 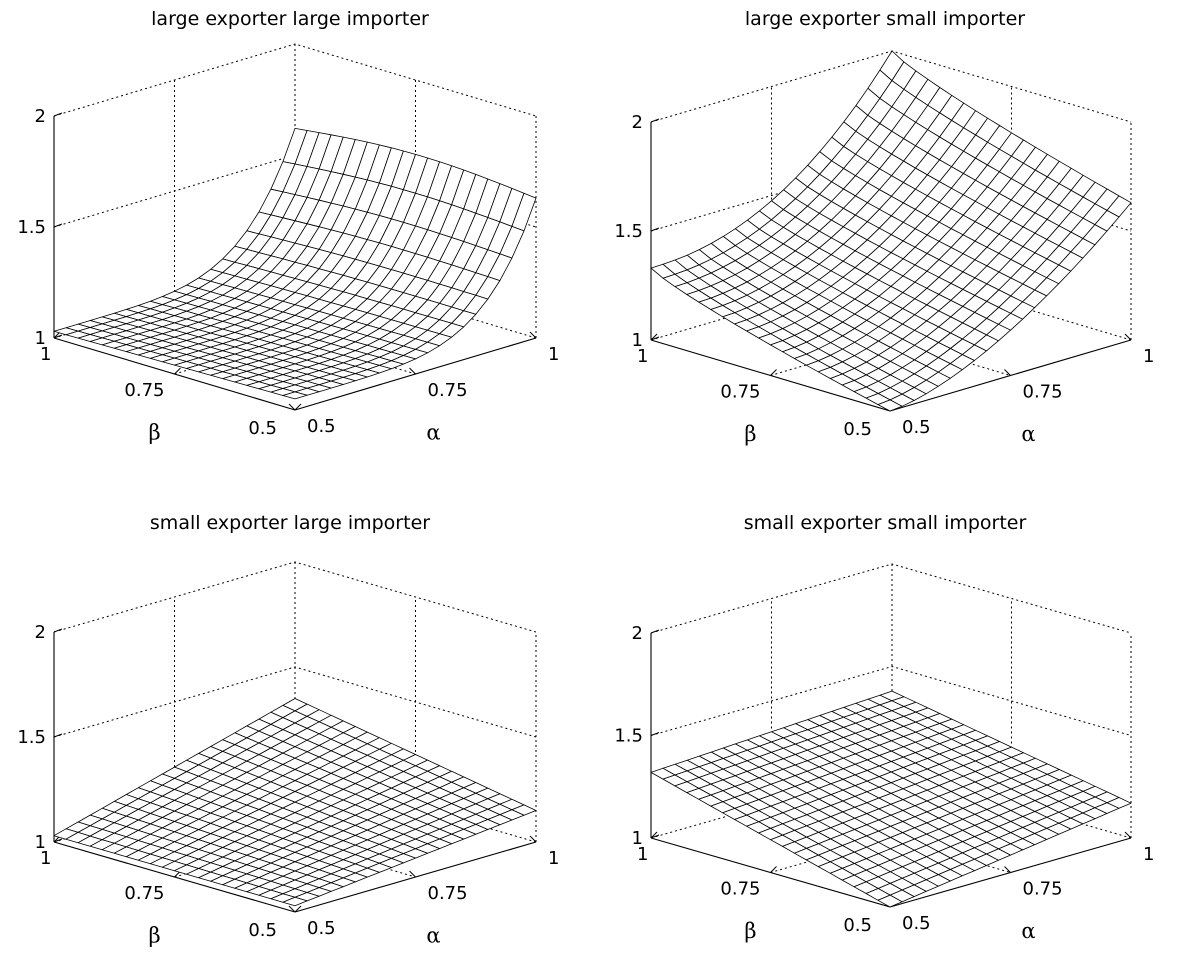 I want to click on plot-title: large exporter small importer, so click(x=885, y=19).